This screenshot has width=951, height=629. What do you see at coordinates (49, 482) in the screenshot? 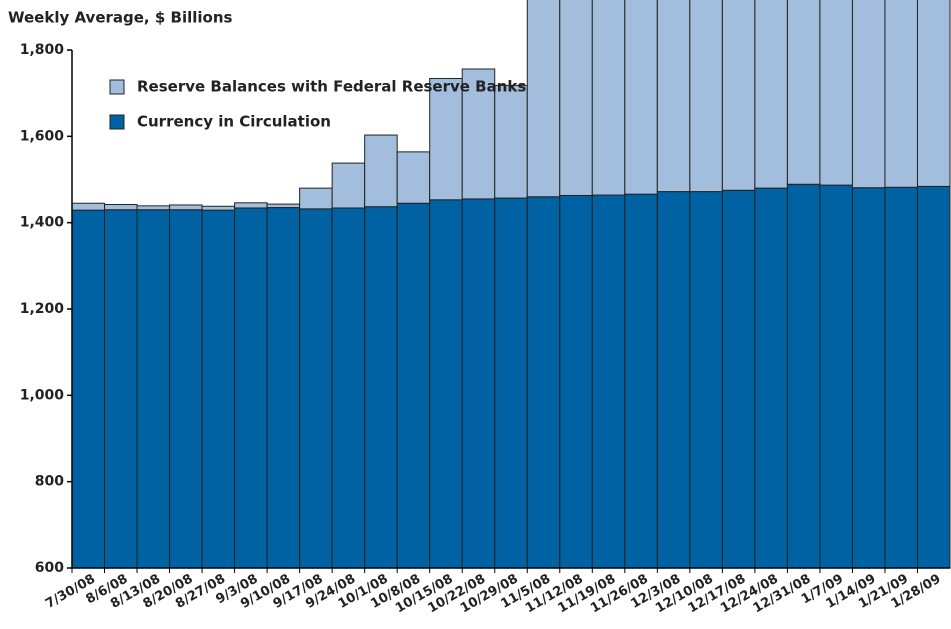
I see `y-tick-label: 800` at bounding box center [49, 482].